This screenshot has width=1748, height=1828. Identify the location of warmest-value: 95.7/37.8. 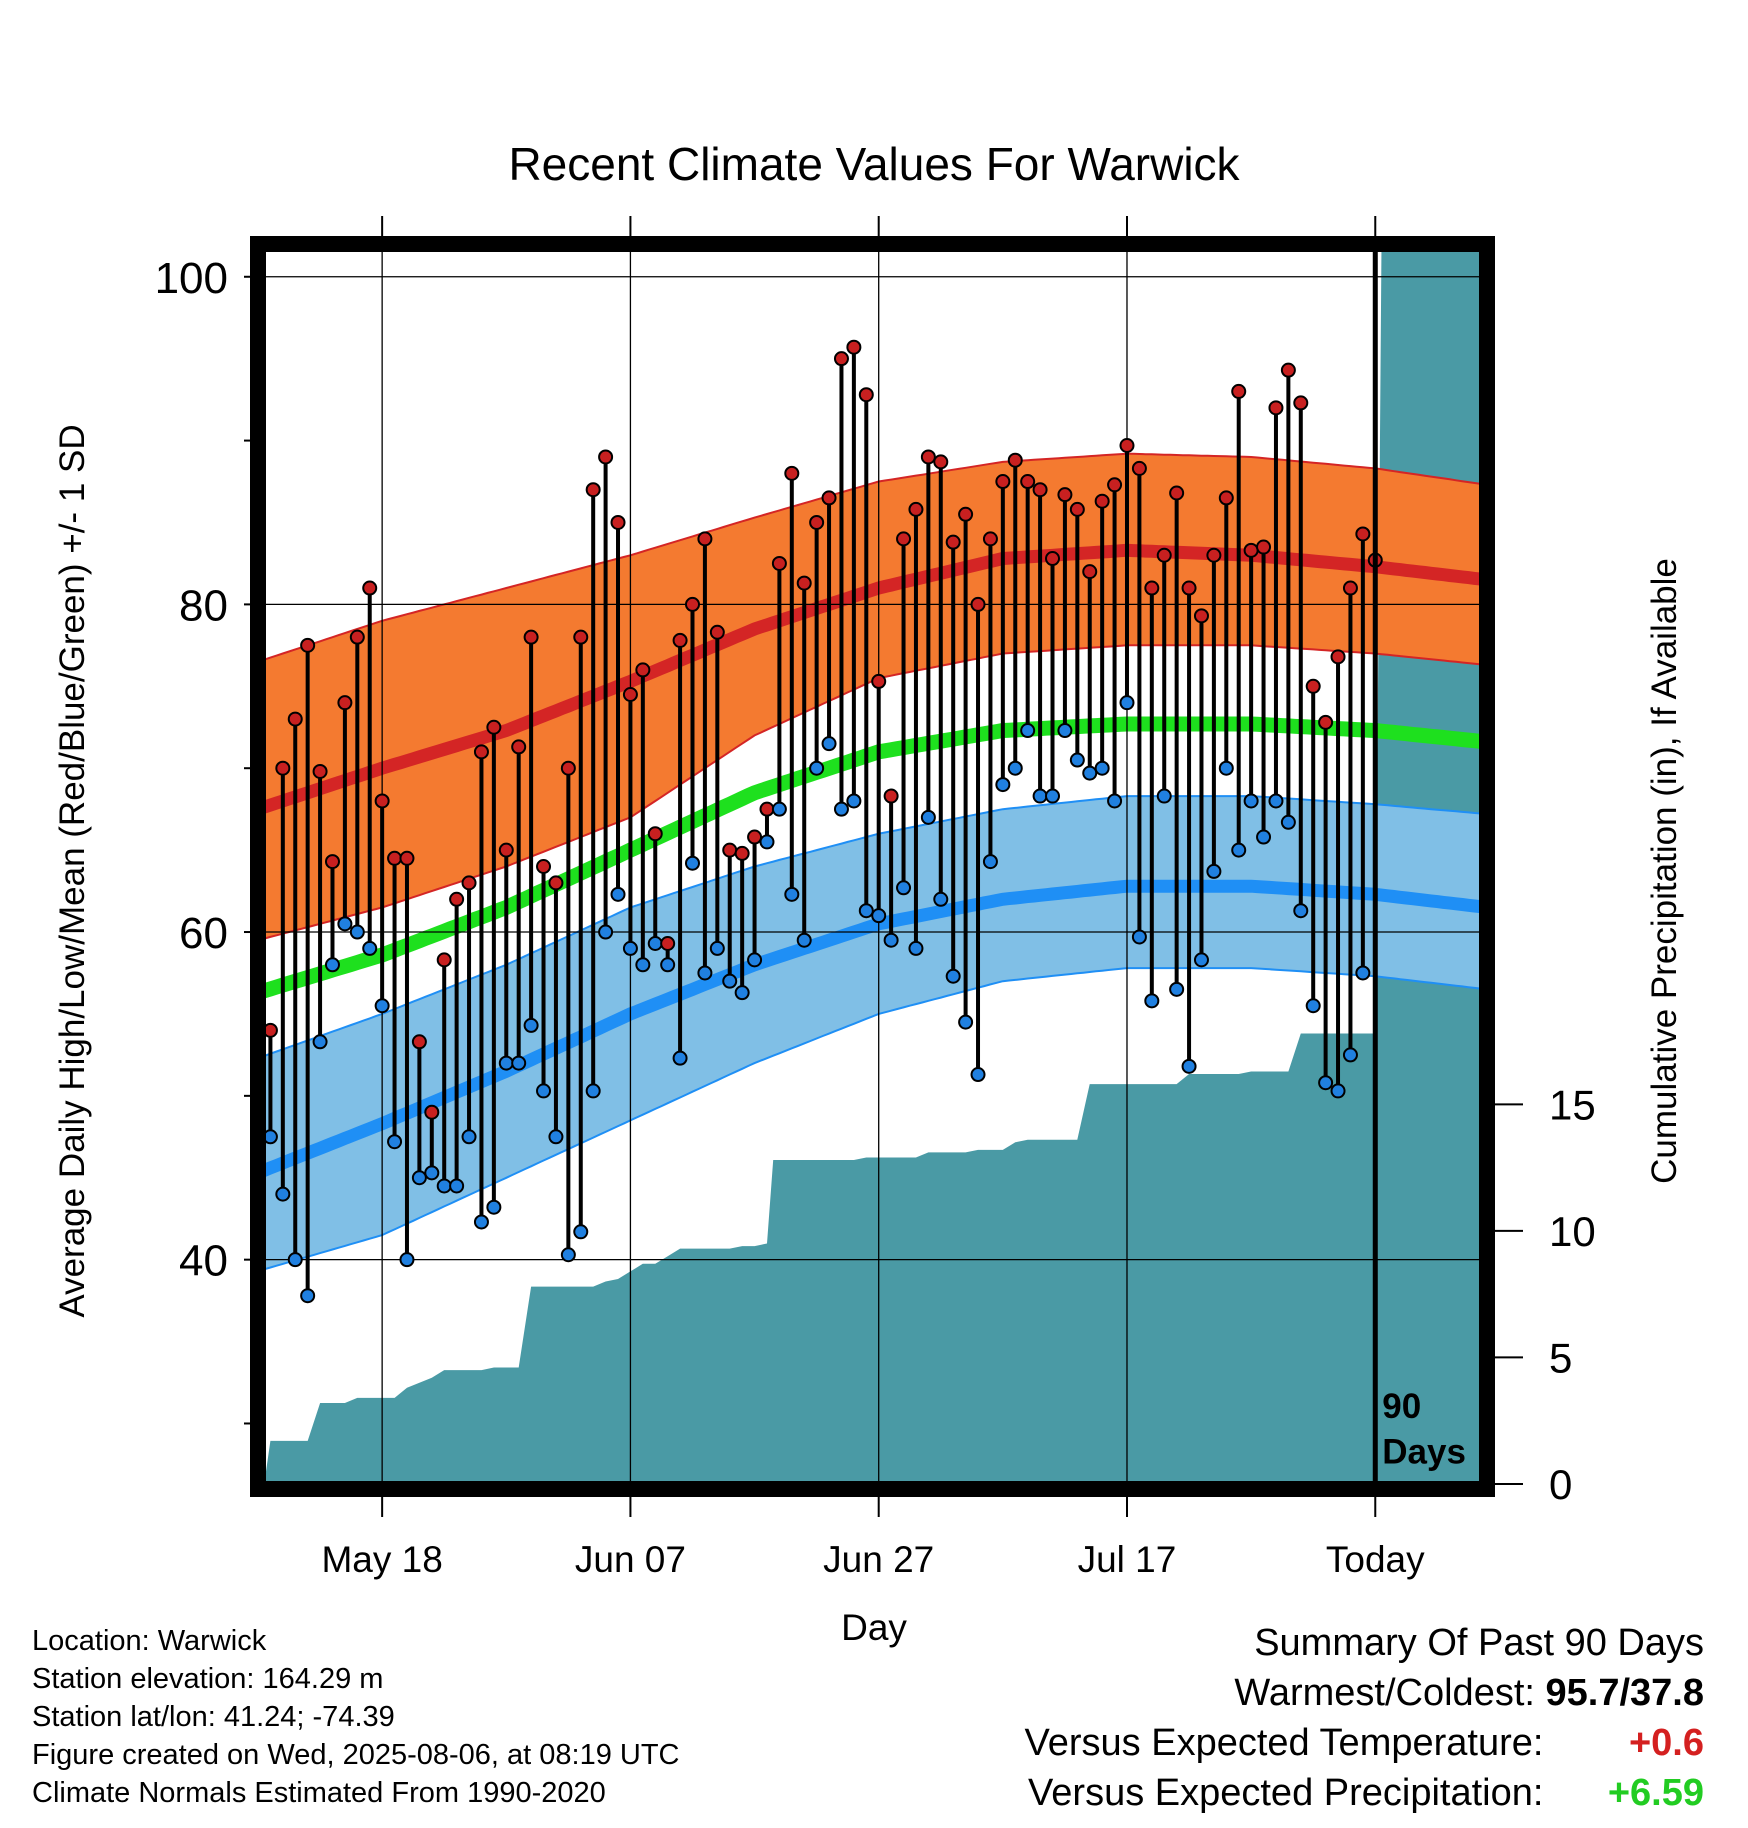
(1624, 1693).